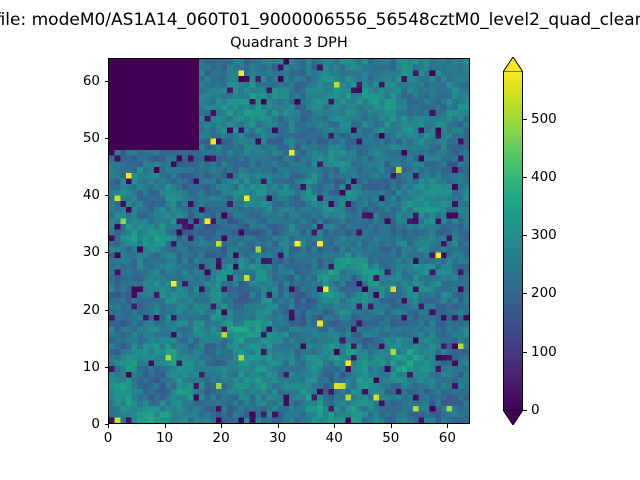  I want to click on y-tick-label: 50, so click(91, 138).